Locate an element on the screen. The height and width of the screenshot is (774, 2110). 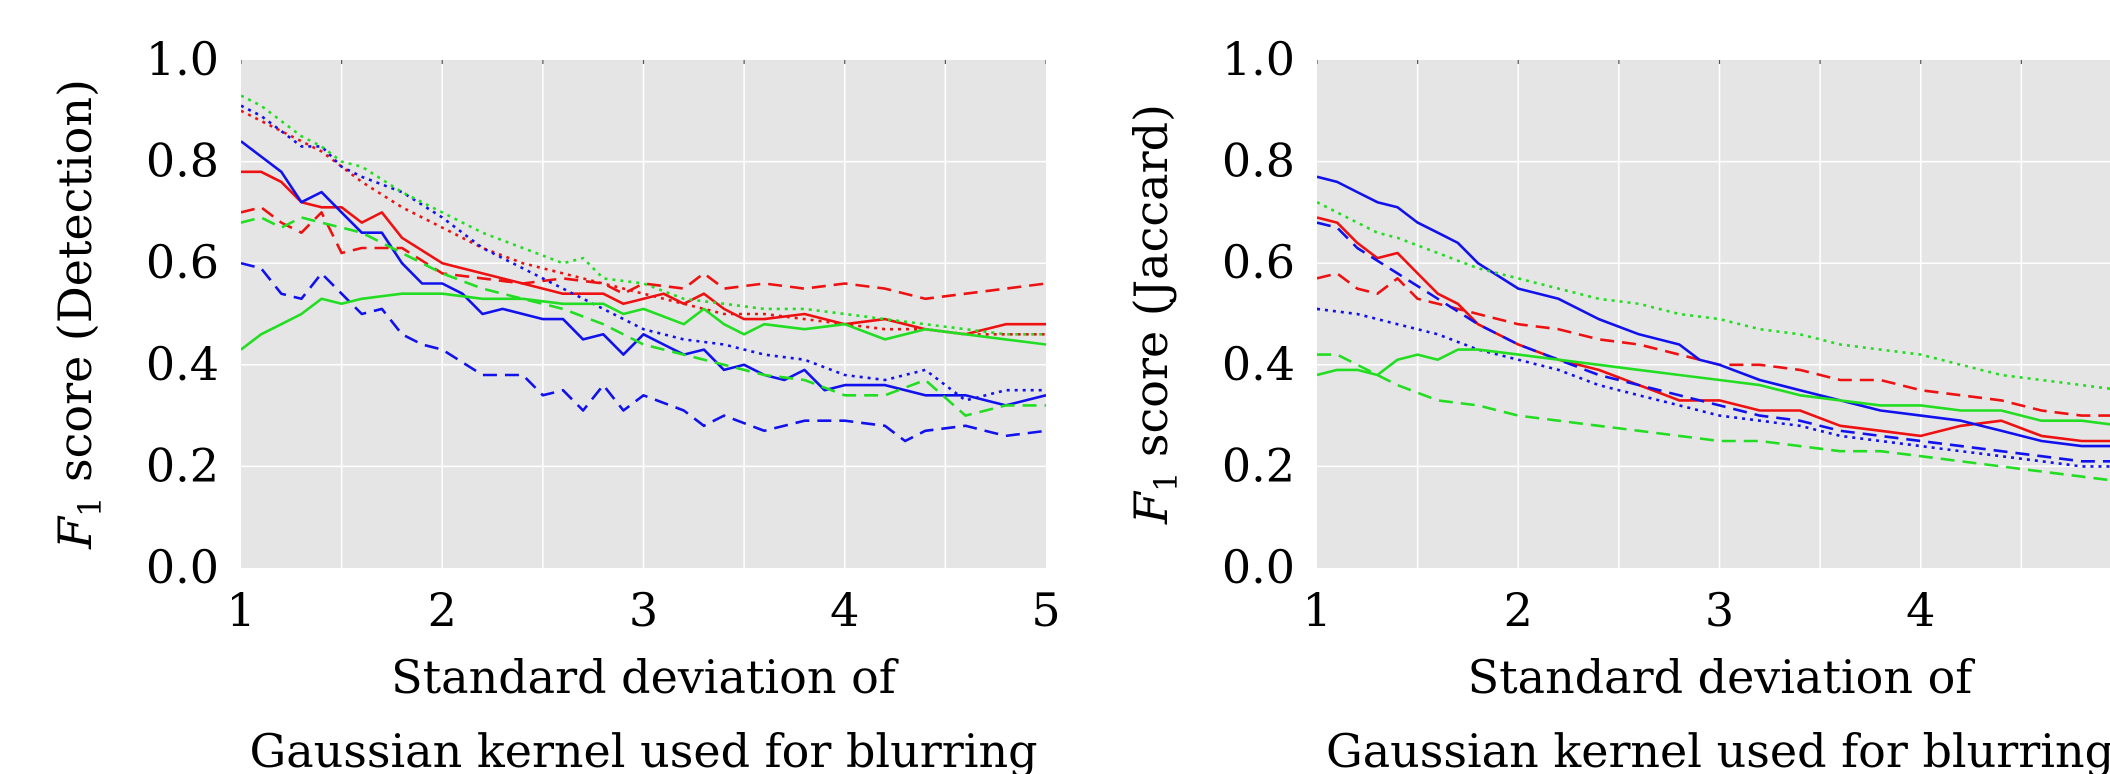
y-axis-label-rest: score (Detection) is located at coordinates (75, 288).